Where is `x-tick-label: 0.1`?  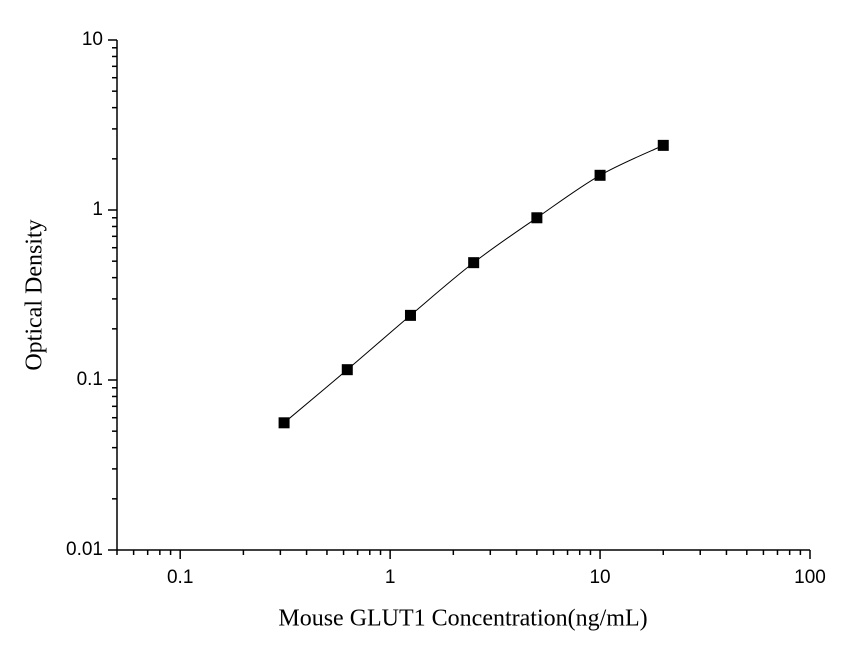 x-tick-label: 0.1 is located at coordinates (180, 577).